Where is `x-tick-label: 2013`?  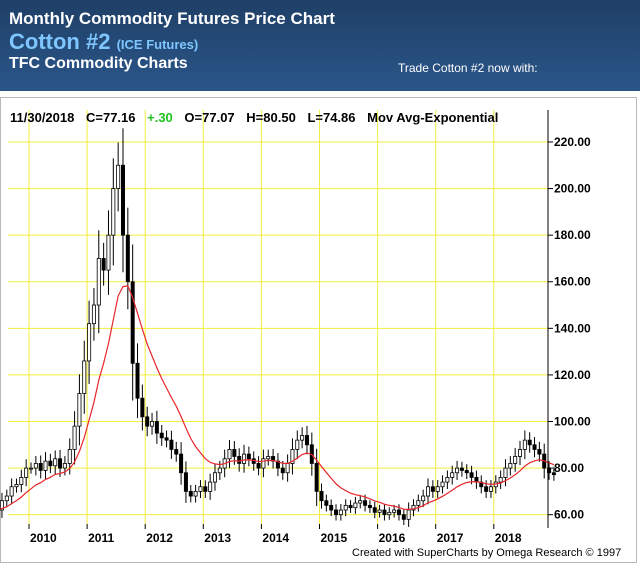 x-tick-label: 2013 is located at coordinates (217, 538).